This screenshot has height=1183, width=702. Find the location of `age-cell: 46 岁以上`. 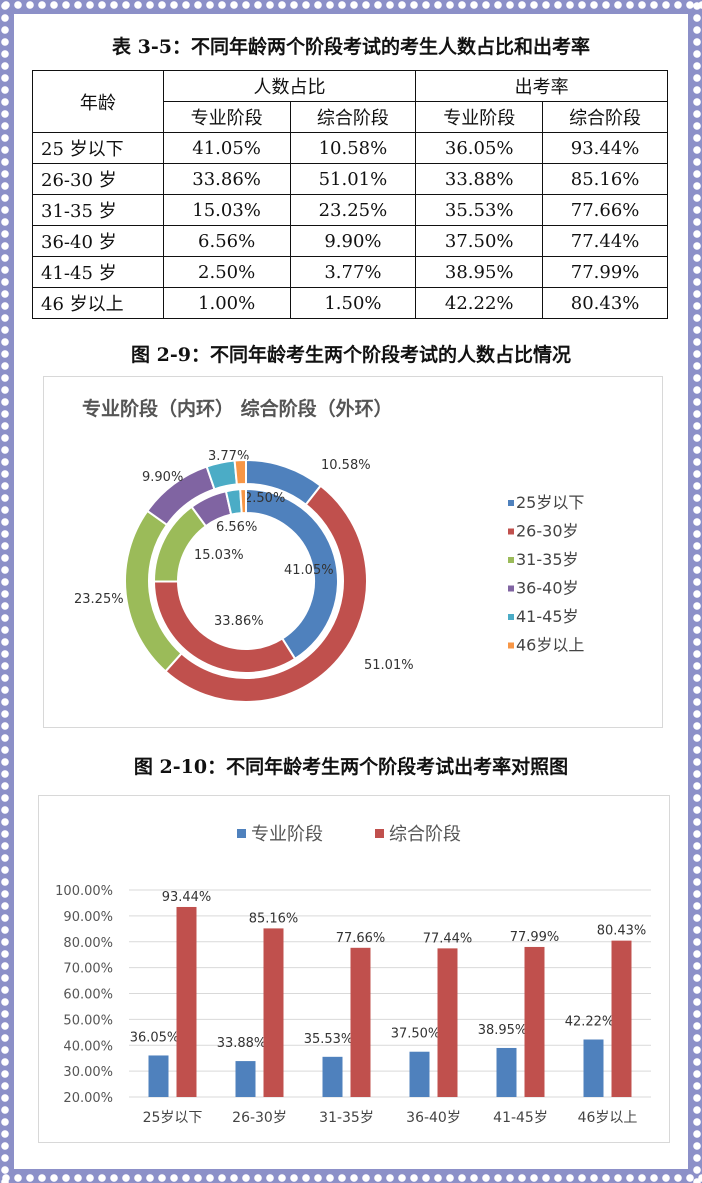

age-cell: 46 岁以上 is located at coordinates (98, 303).